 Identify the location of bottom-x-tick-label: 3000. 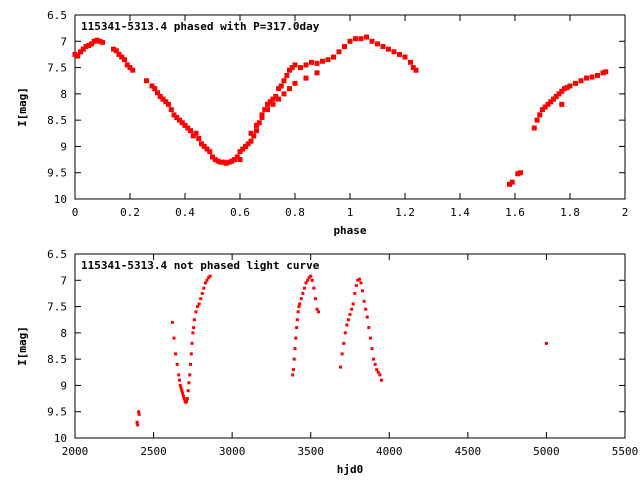
(232, 451).